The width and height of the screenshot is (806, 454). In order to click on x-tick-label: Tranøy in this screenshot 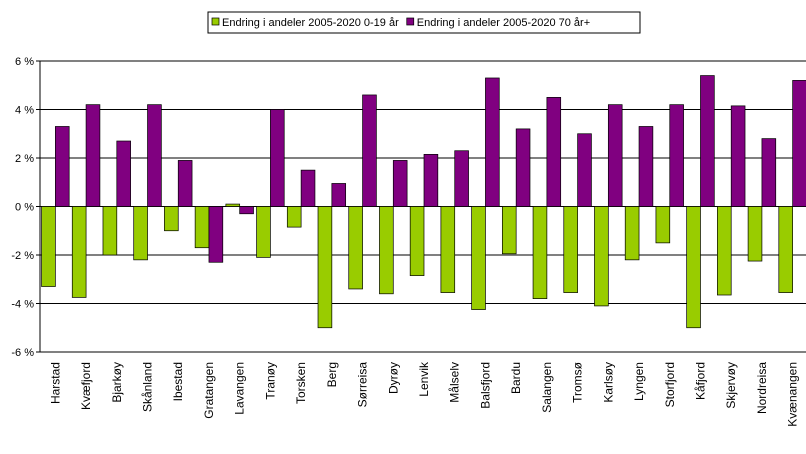, I will do `click(270, 381)`.